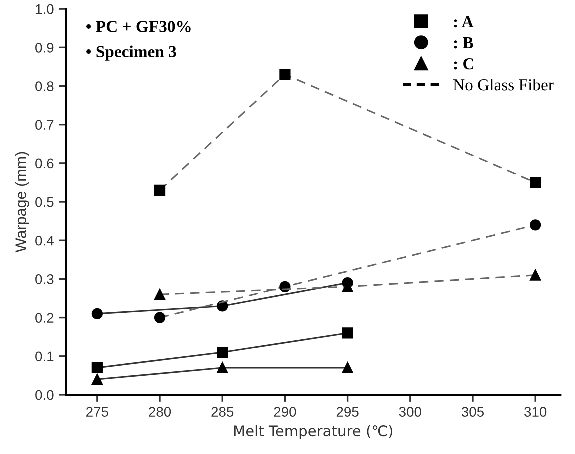  What do you see at coordinates (45, 9) in the screenshot?
I see `y-tick-label: 1.0` at bounding box center [45, 9].